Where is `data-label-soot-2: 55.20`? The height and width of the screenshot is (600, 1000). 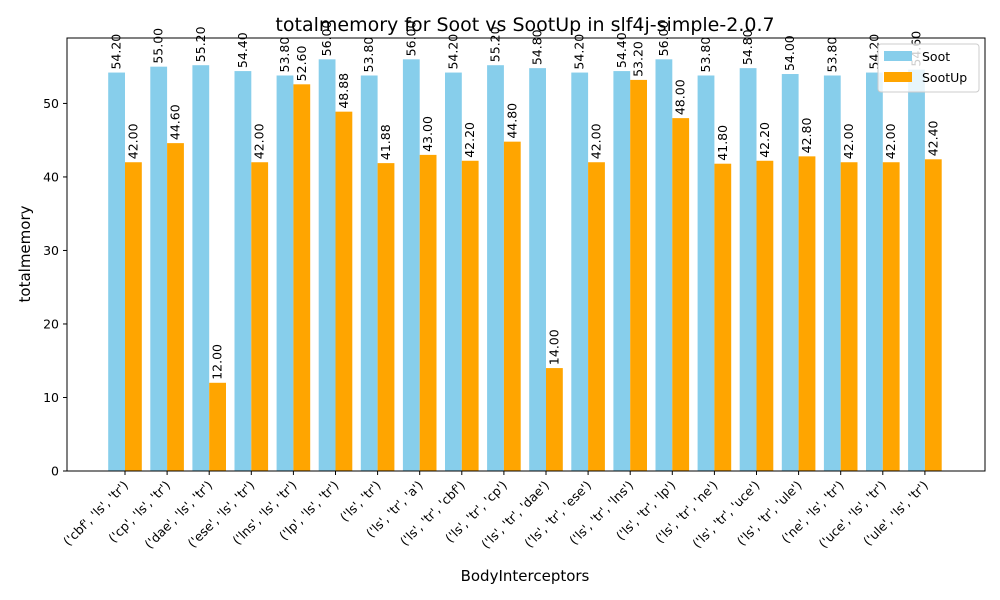
data-label-soot-2: 55.20 is located at coordinates (200, 44).